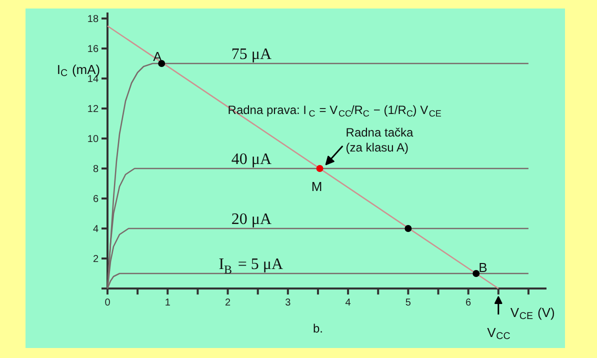  I want to click on x-tick-label: 3, so click(288, 303).